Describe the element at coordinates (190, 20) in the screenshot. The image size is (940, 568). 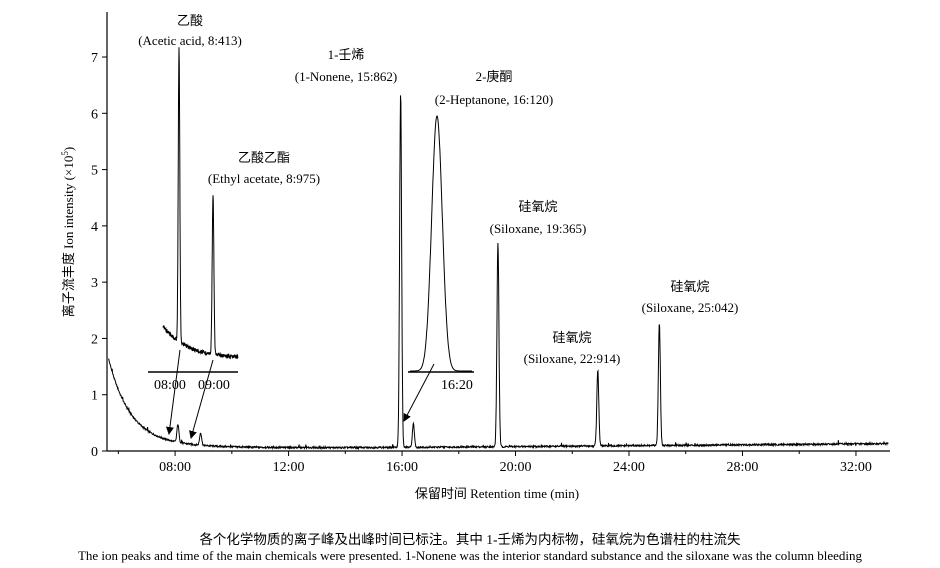
I see `annotation-acetic-acid-cn: 乙酸` at that location.